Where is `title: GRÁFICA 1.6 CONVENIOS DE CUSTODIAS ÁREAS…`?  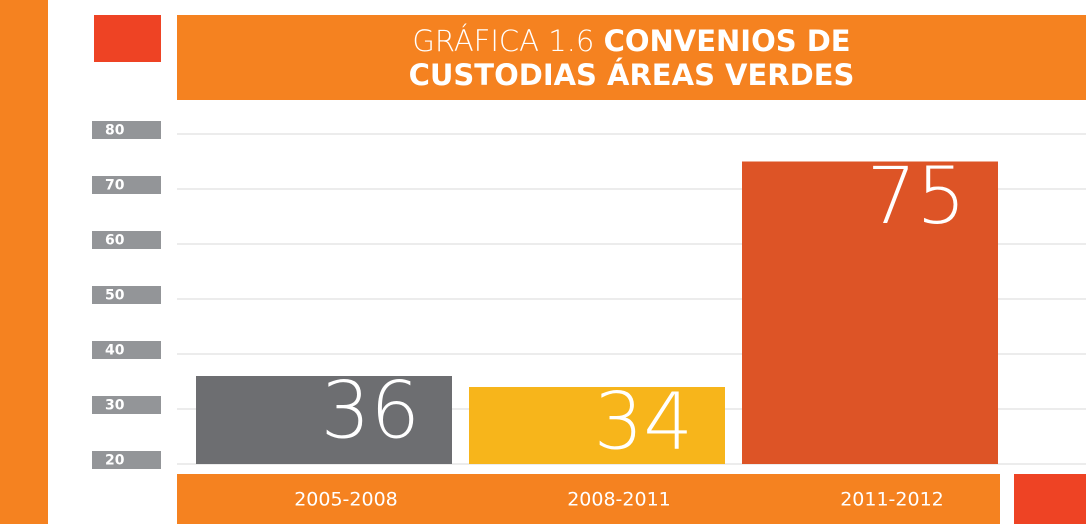 title: GRÁFICA 1.6 CONVENIOS DE CUSTODIAS ÁREAS… is located at coordinates (632, 58).